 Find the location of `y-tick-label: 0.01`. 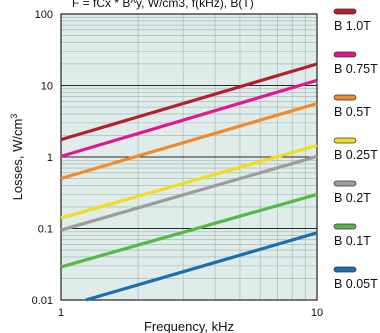

y-tick-label: 0.01 is located at coordinates (42, 301).